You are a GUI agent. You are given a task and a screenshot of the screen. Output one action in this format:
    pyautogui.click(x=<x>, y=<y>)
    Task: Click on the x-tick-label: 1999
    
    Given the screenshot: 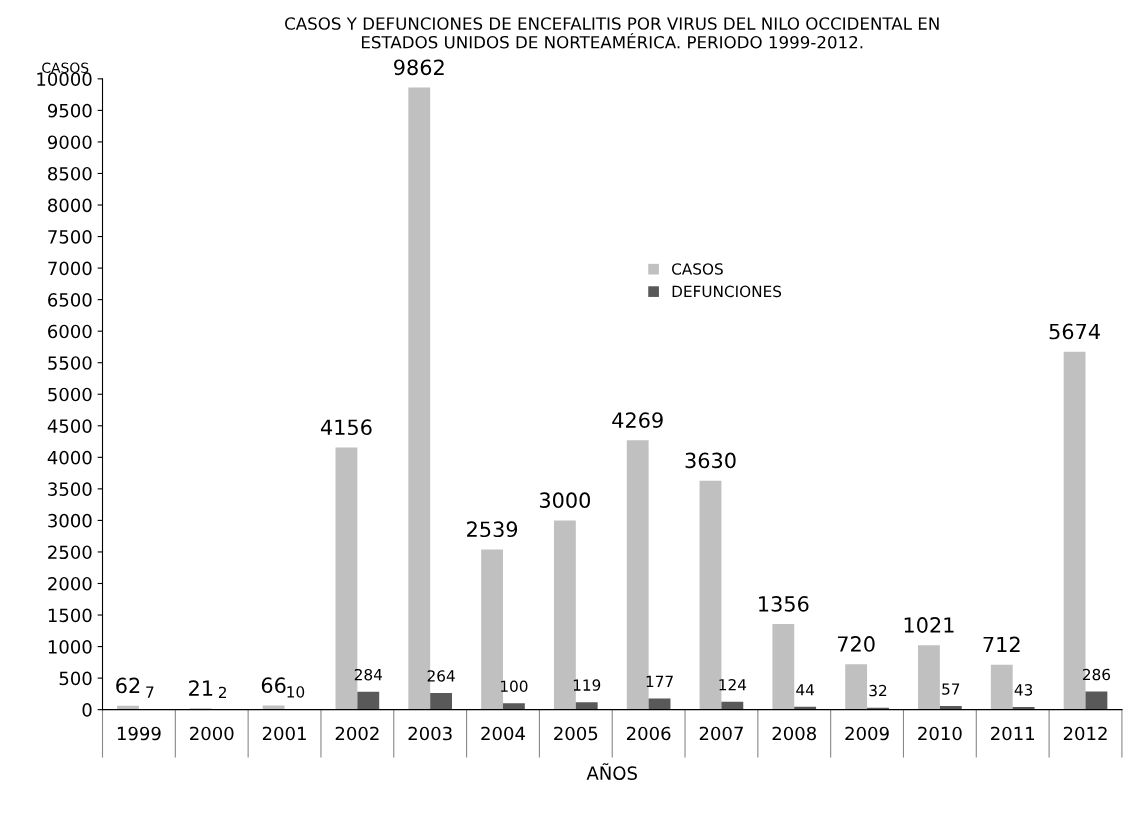 What is the action you would take?
    pyautogui.click(x=139, y=733)
    